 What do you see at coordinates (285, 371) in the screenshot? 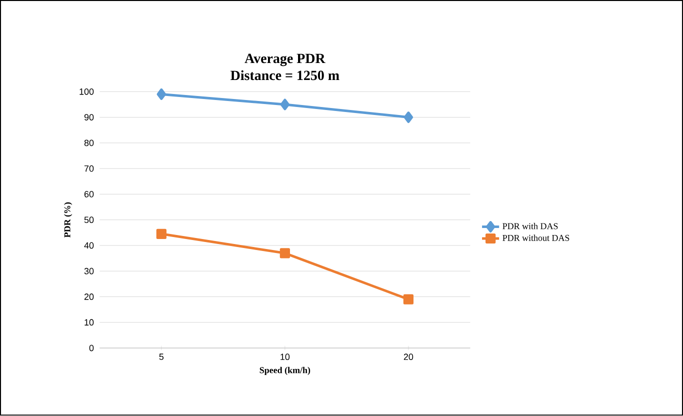
I see `x-axis-title: Speed (km/h)` at bounding box center [285, 371].